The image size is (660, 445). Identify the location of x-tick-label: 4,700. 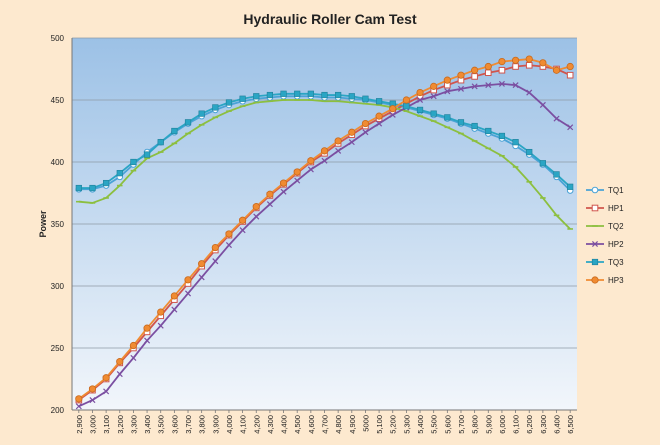
(325, 424).